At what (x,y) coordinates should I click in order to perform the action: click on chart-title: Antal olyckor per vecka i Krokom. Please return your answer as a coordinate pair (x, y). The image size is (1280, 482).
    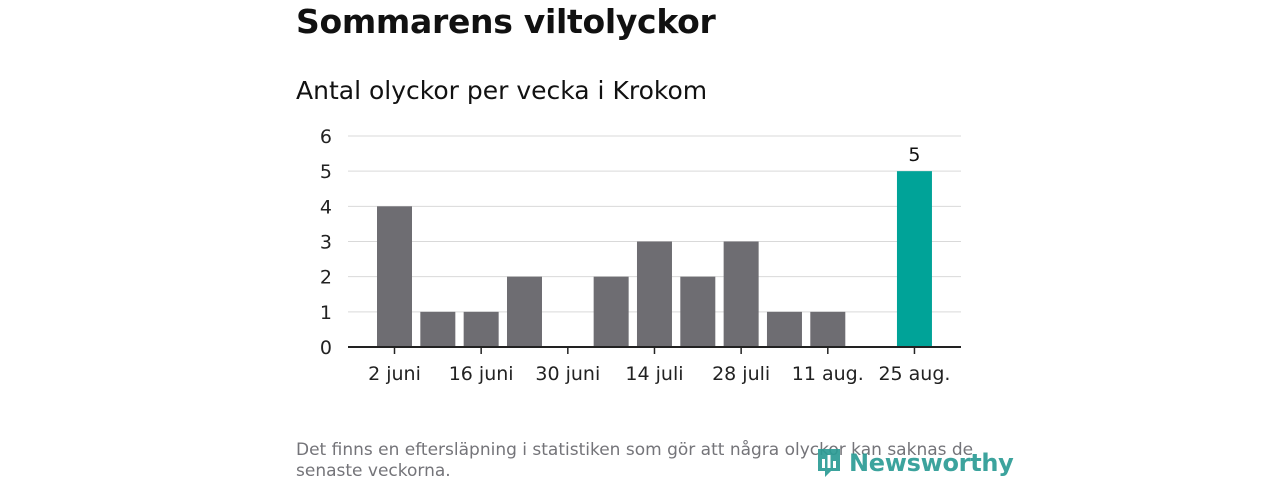
    Looking at the image, I should click on (502, 90).